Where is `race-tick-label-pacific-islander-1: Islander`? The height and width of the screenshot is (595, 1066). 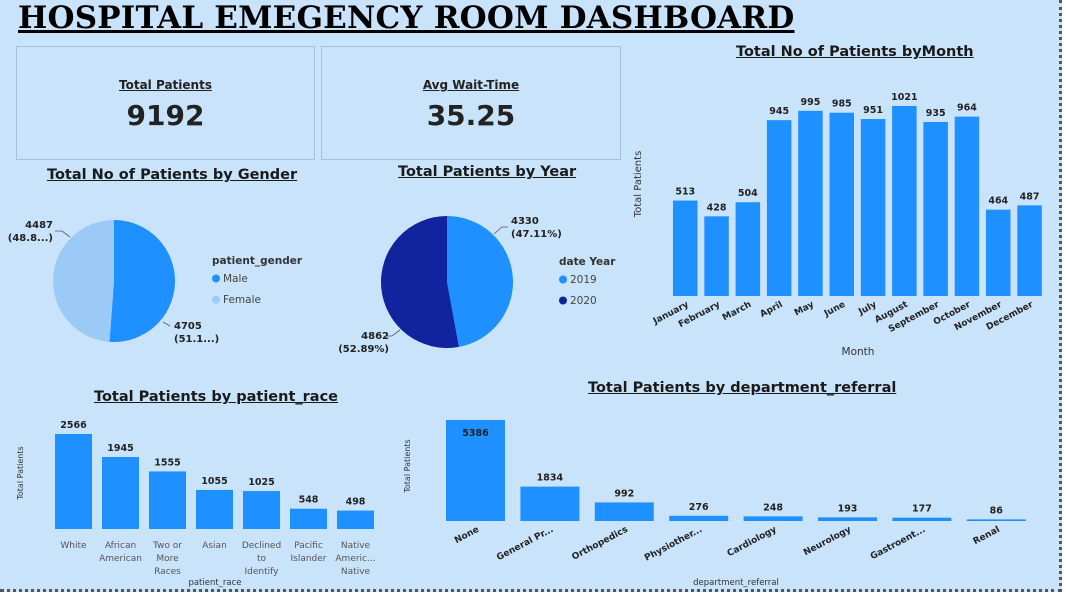 race-tick-label-pacific-islander-1: Islander is located at coordinates (308, 559).